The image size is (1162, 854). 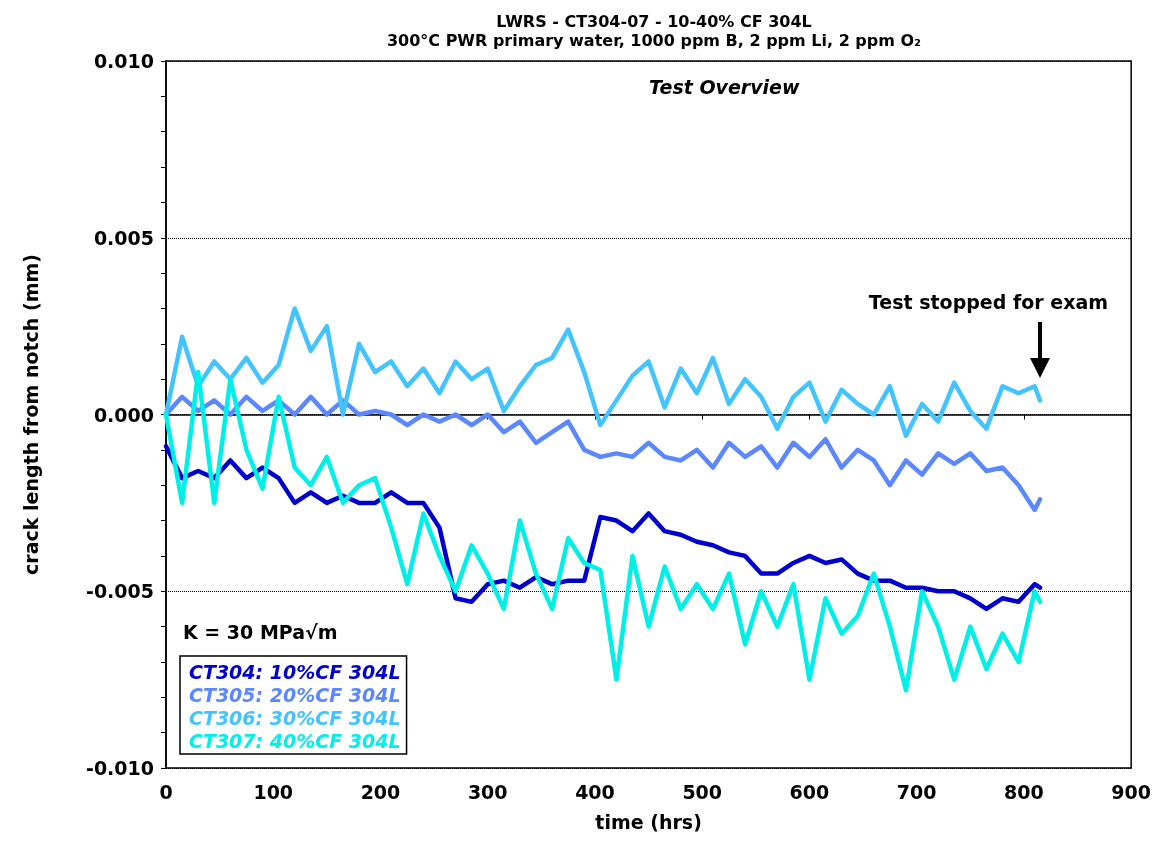 I want to click on x-tick-label: 900, so click(x=1131, y=791).